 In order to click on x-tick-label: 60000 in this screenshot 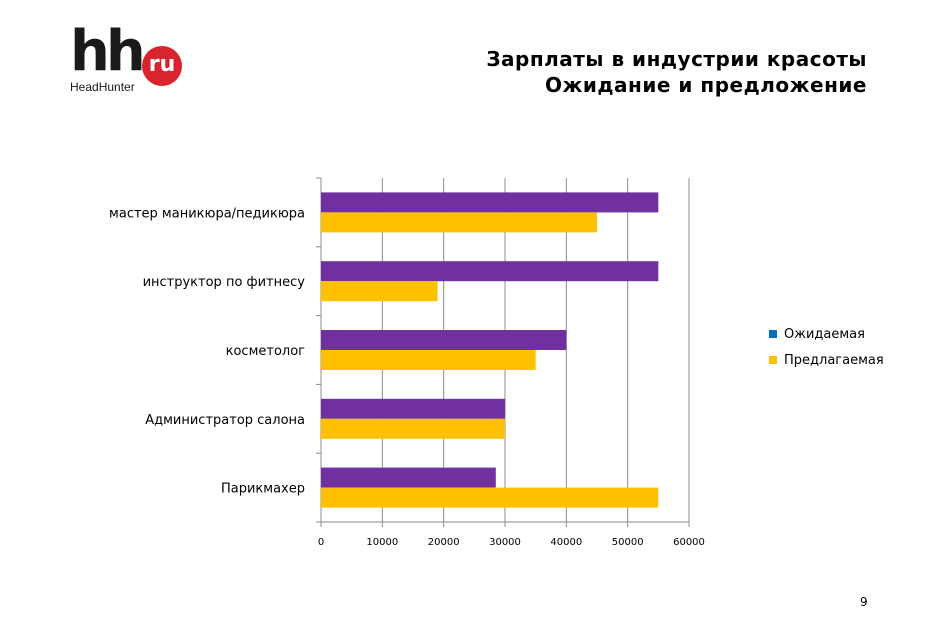, I will do `click(689, 542)`.